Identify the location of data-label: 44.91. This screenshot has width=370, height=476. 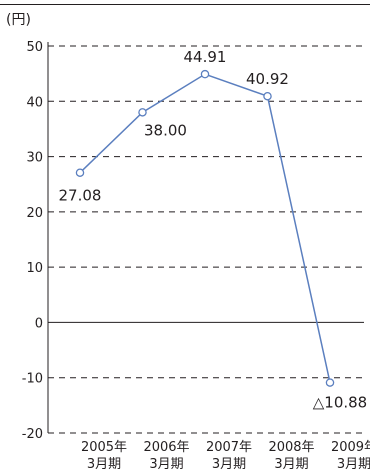
(205, 57).